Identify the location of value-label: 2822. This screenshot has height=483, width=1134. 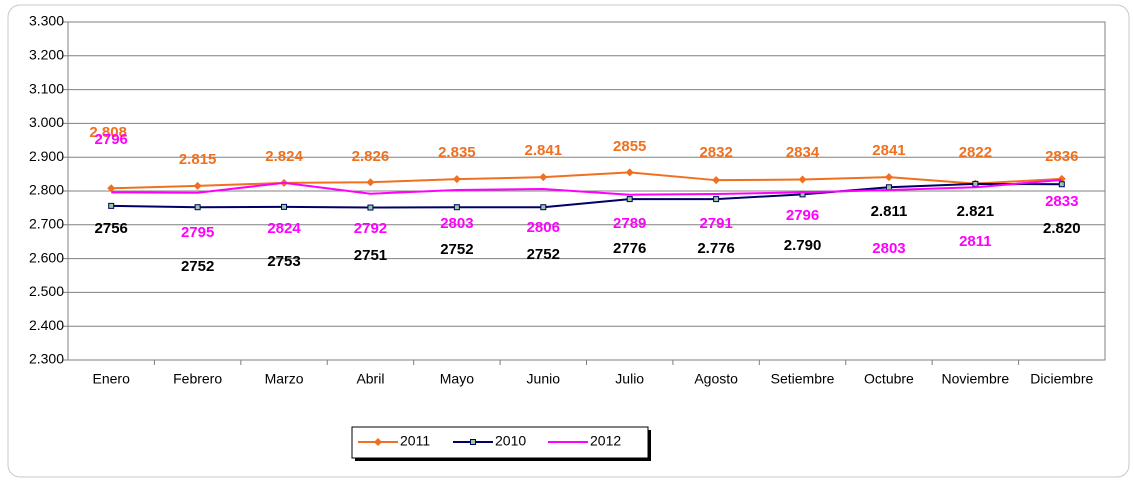
(975, 152).